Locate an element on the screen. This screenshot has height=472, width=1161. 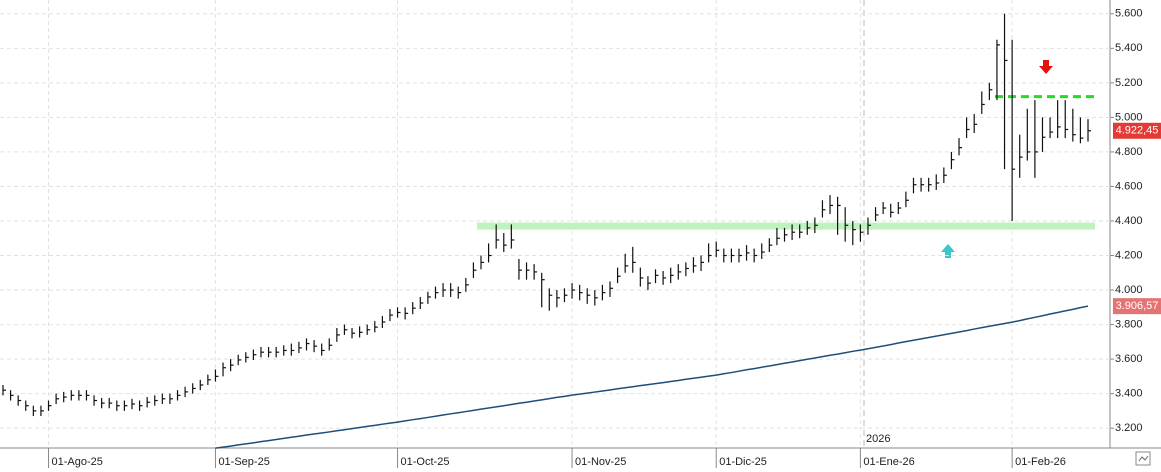
x-tick-label: 01-Feb-26 is located at coordinates (1040, 462).